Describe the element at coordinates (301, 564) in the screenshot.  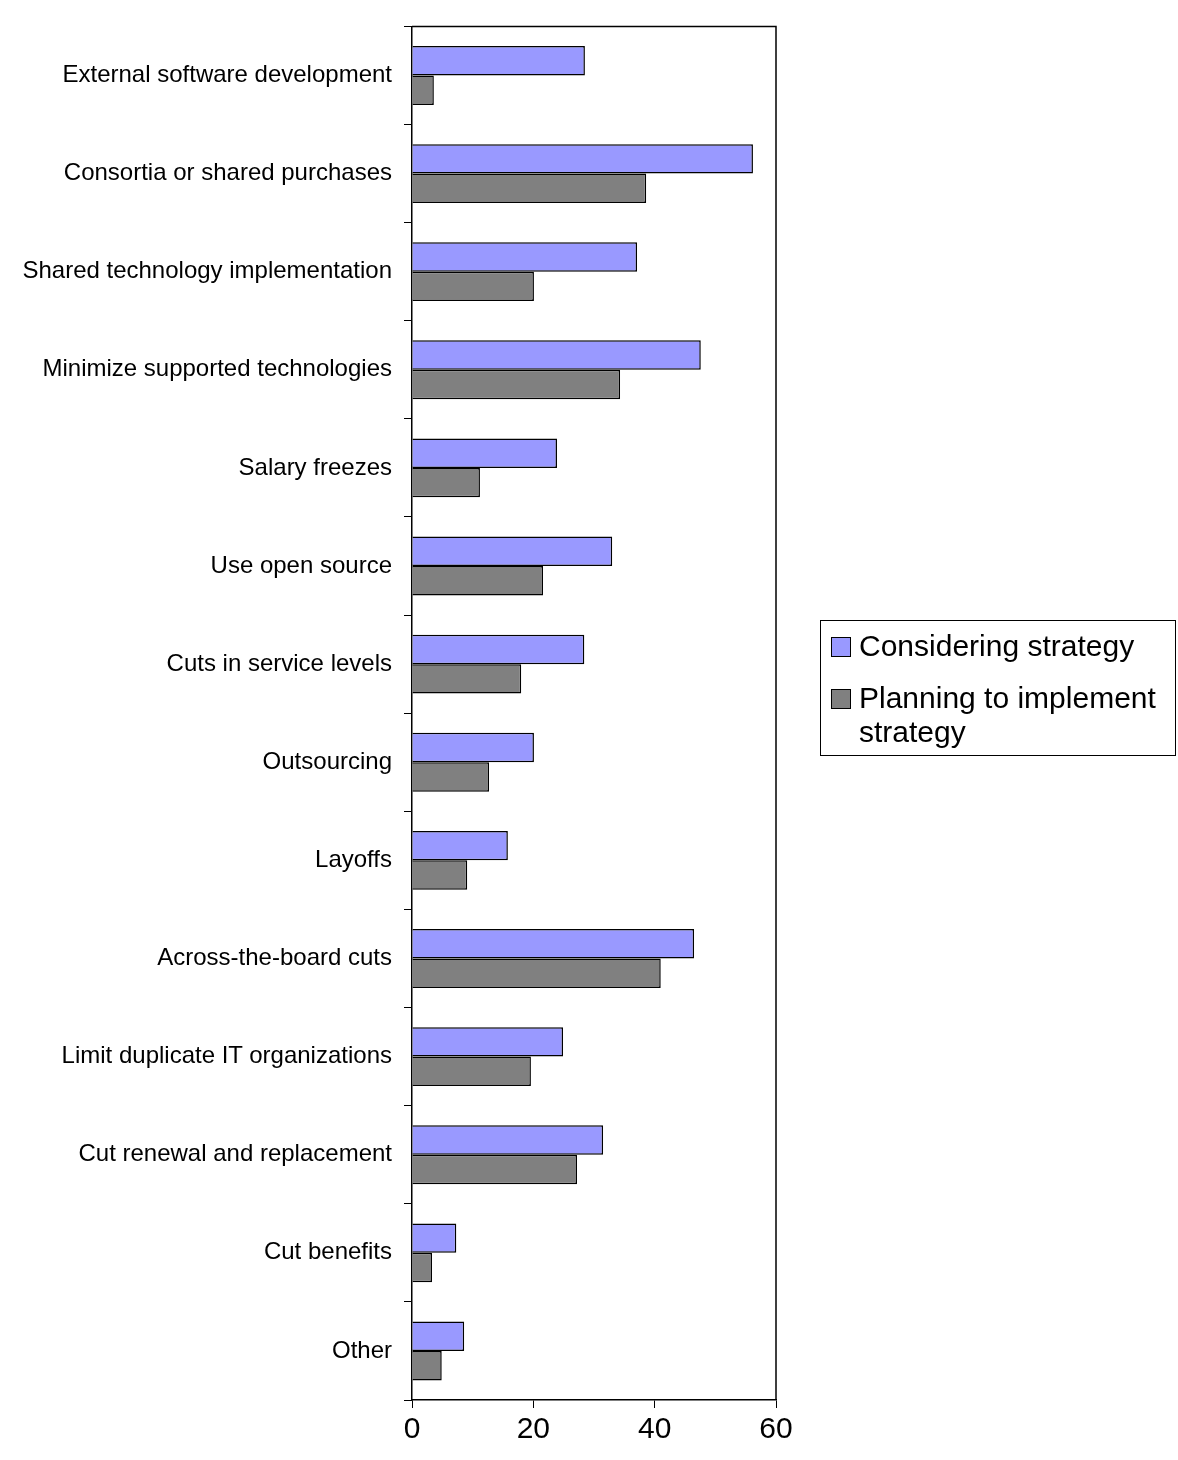
I see `y-tick-label: Use open source` at that location.